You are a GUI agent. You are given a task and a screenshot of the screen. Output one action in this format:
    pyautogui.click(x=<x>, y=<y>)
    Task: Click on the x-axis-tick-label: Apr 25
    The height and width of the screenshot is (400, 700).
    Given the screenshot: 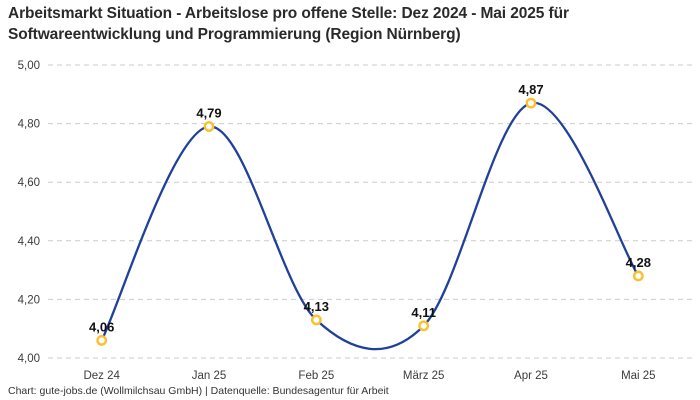 What is the action you would take?
    pyautogui.click(x=531, y=376)
    